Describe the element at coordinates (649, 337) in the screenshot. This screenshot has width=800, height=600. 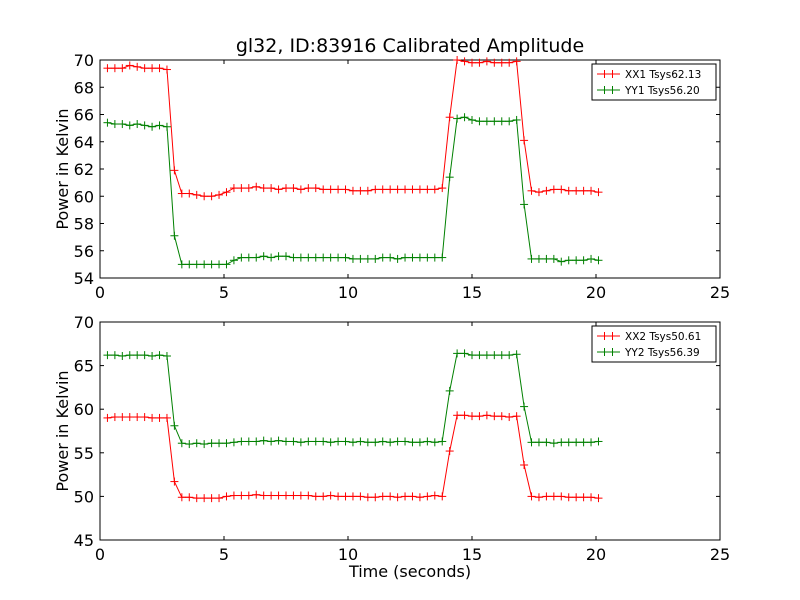
I see `legend-entry: XX2 Tsys50.61` at that location.